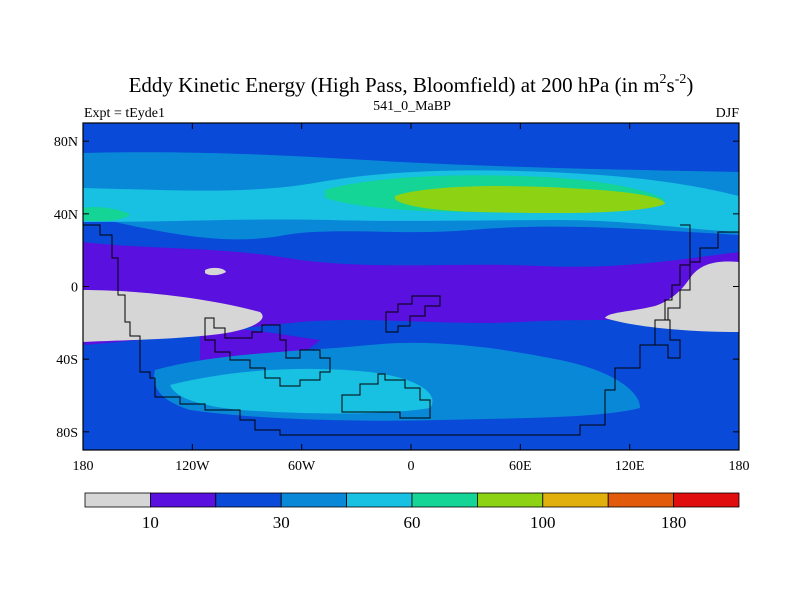 This screenshot has width=800, height=600. I want to click on coastline-southern-island, so click(386, 396).